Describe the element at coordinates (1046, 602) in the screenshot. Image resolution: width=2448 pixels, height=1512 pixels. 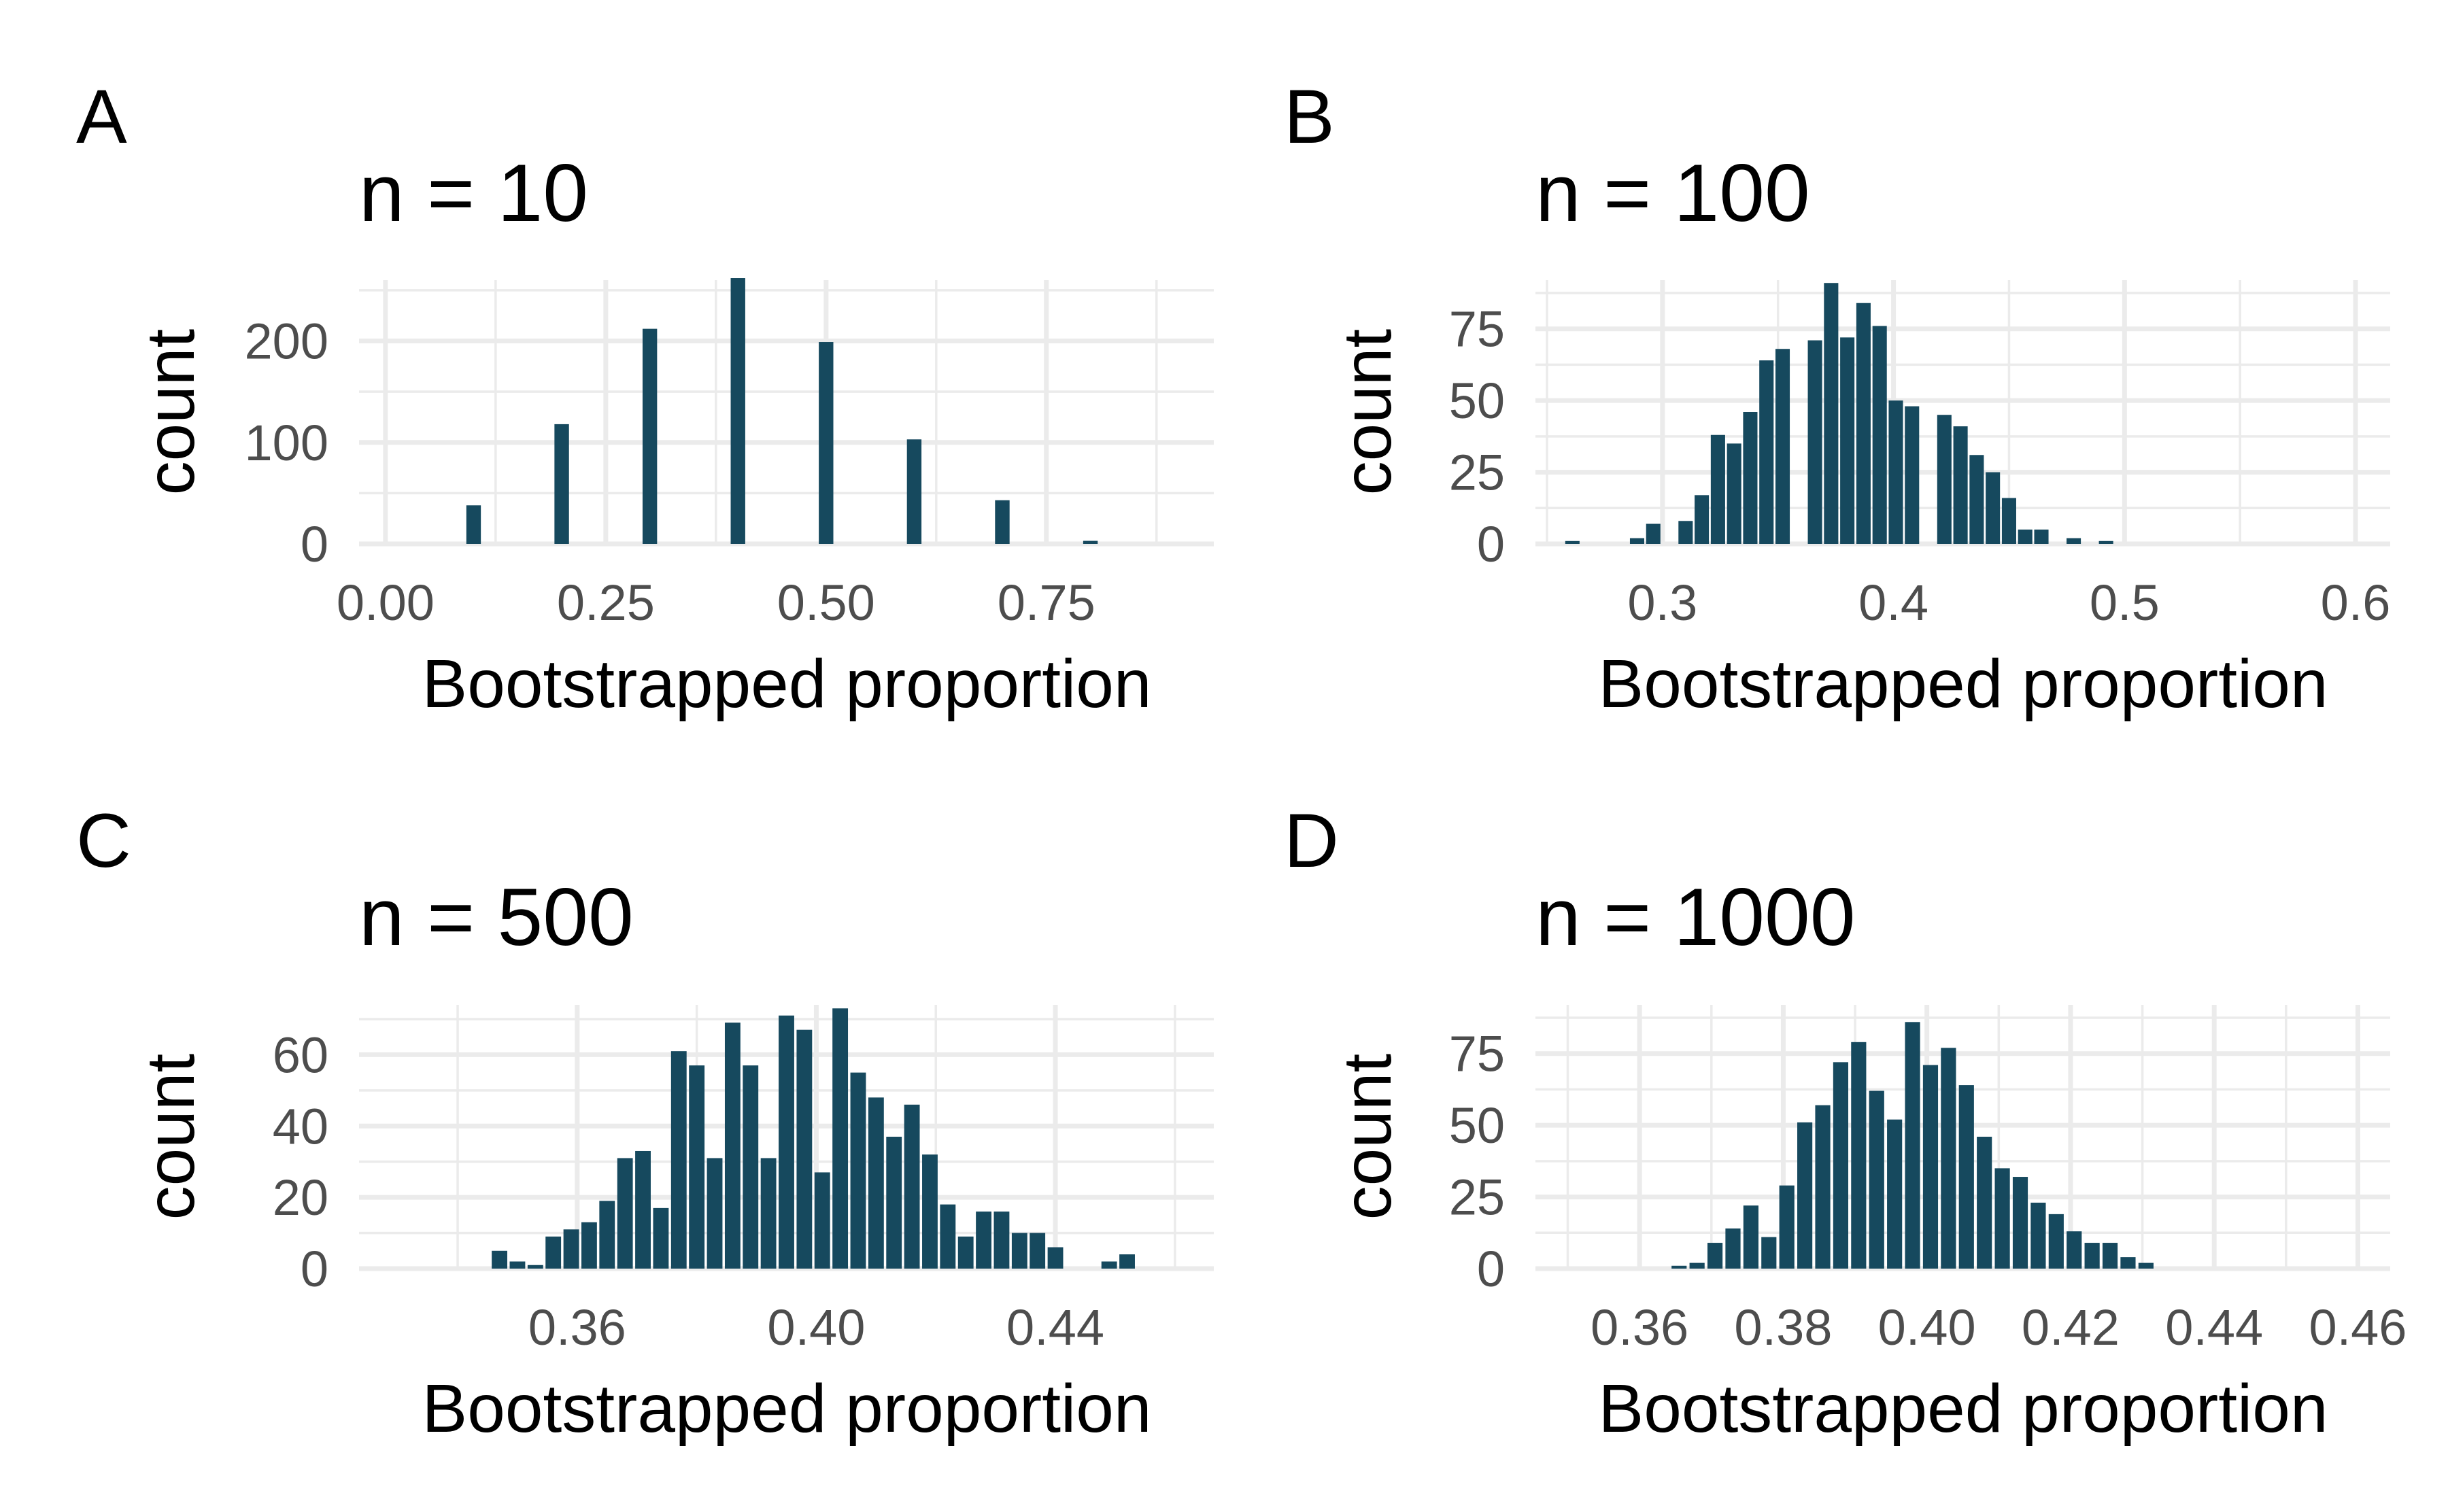
I see `panel-a-x-tick-label: 0.75` at that location.